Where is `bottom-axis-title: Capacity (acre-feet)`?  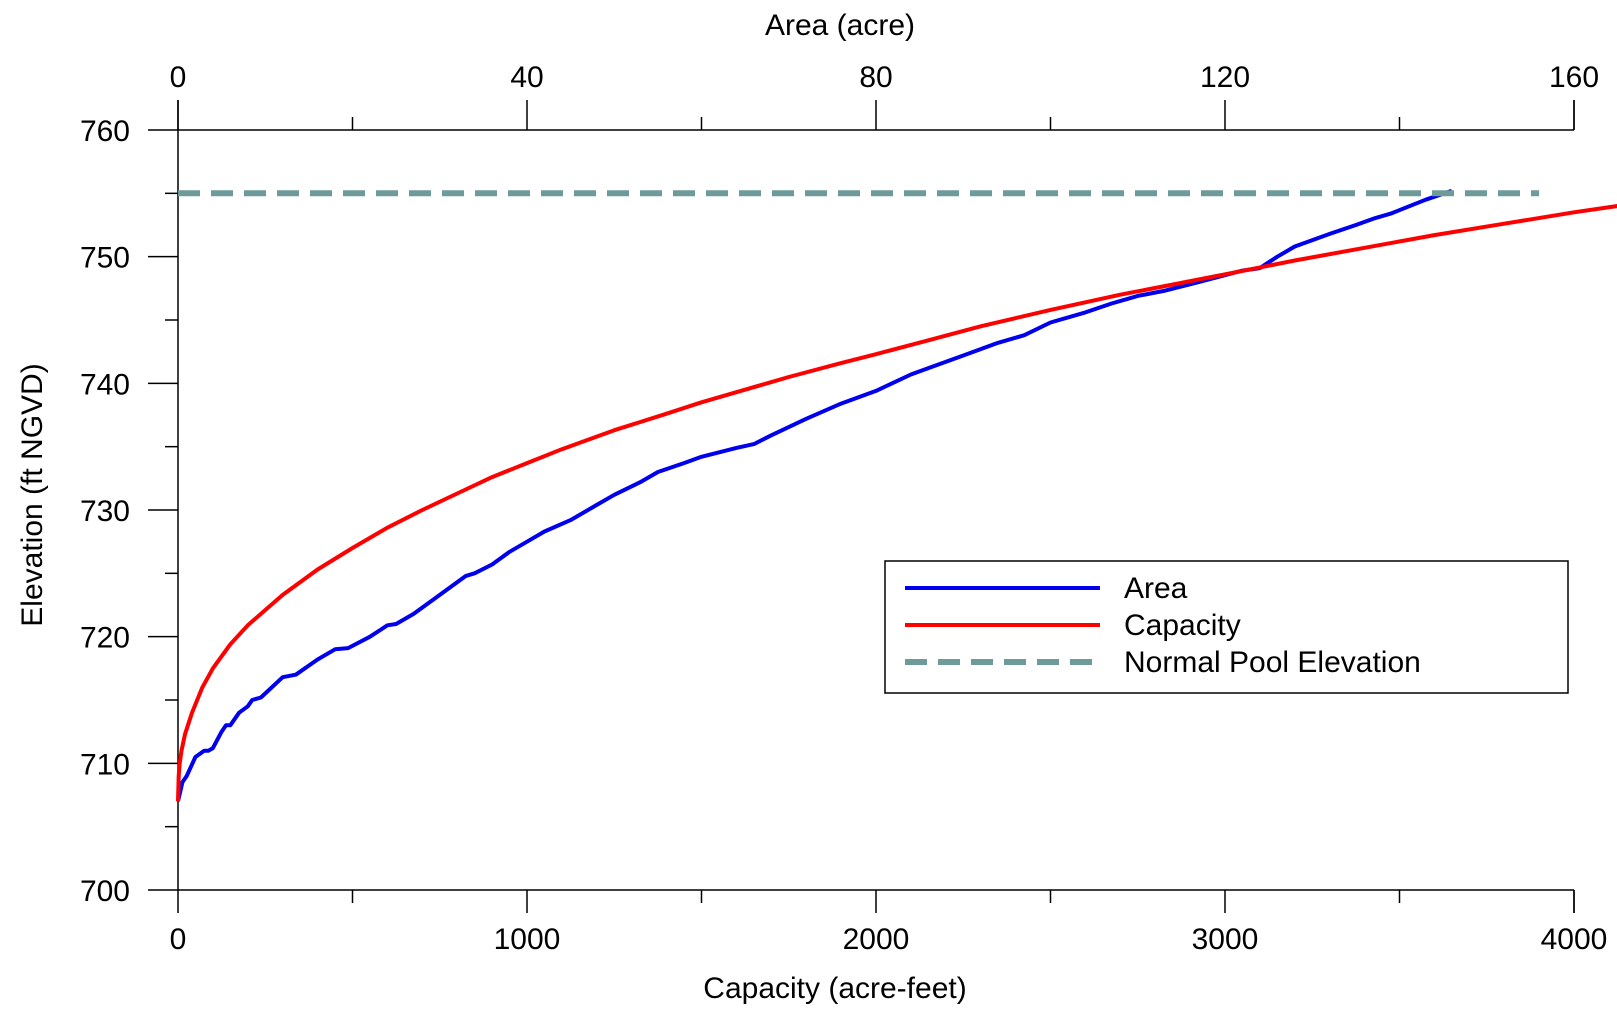
bottom-axis-title: Capacity (acre-feet) is located at coordinates (834, 988).